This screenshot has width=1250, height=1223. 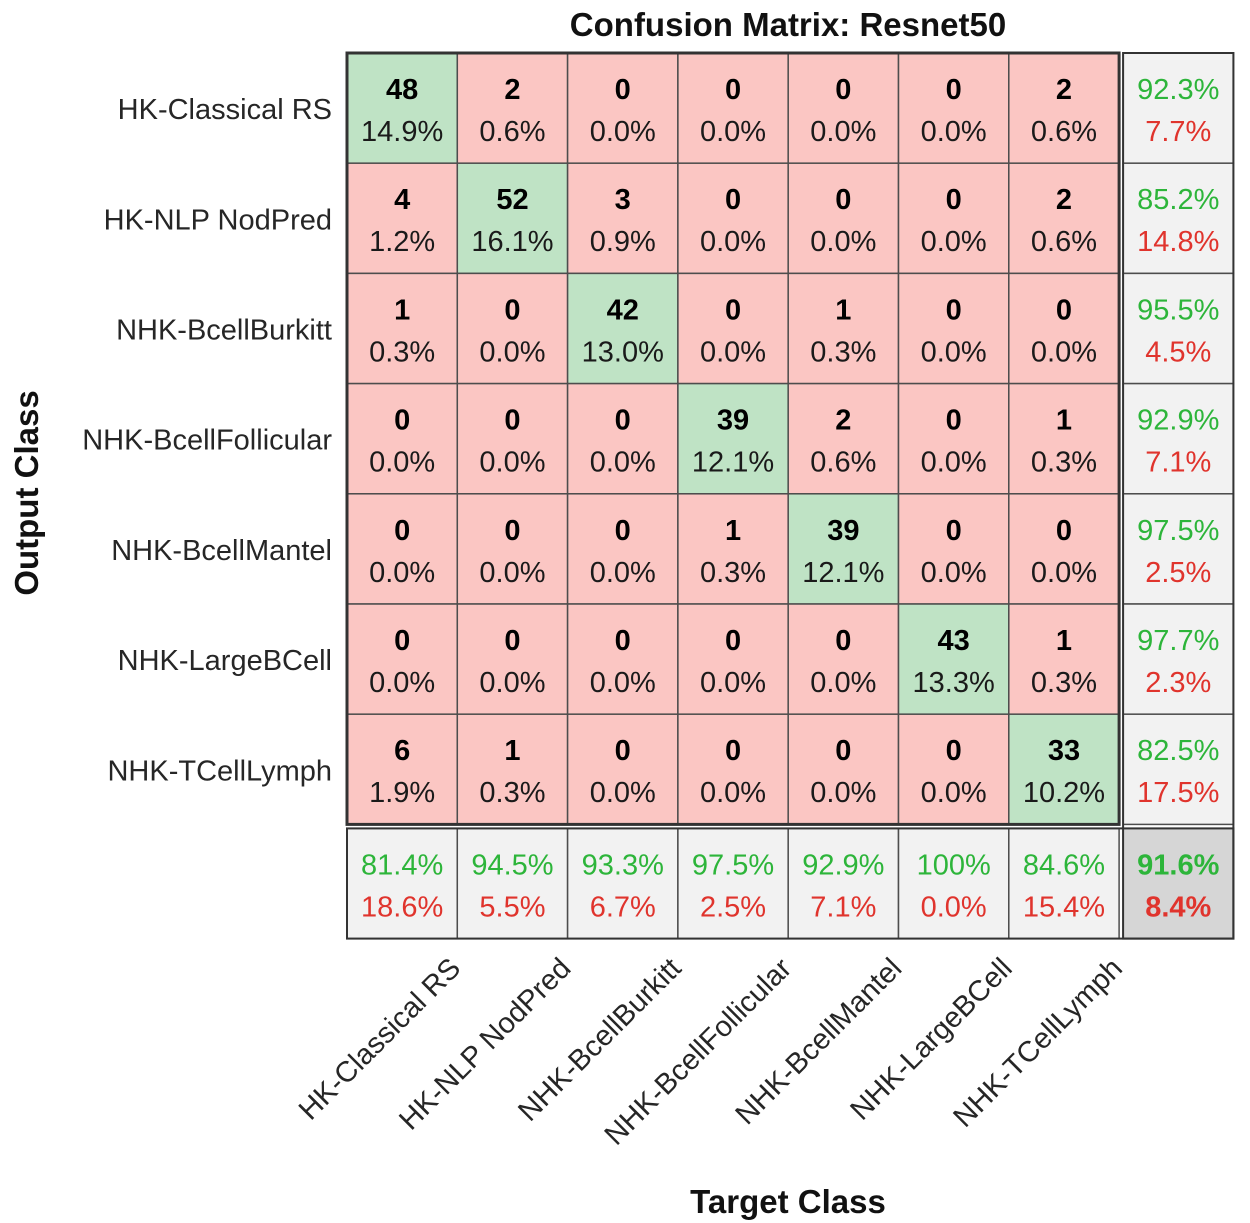 What do you see at coordinates (225, 661) in the screenshot?
I see `y-tick-label: NHK-LargeBCell` at bounding box center [225, 661].